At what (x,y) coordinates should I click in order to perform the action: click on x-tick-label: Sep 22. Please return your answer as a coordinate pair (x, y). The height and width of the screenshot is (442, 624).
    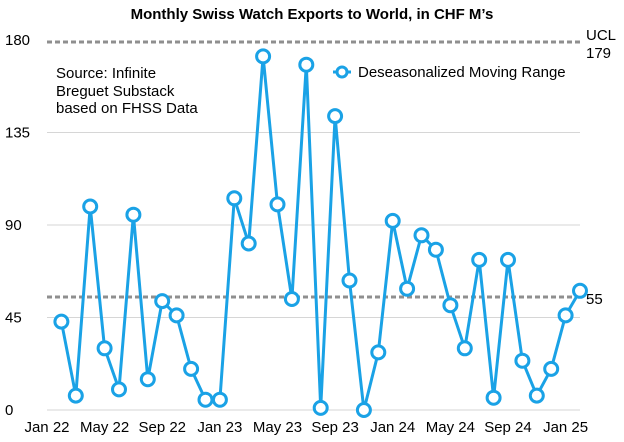
    Looking at the image, I should click on (162, 427).